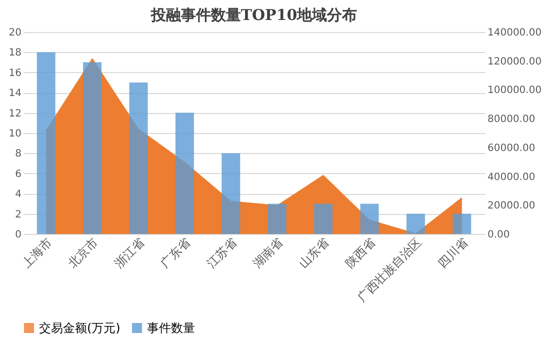 Image resolution: width=550 pixels, height=340 pixels. Describe the element at coordinates (171, 328) in the screenshot. I see `legend-label: 事件数量` at that location.